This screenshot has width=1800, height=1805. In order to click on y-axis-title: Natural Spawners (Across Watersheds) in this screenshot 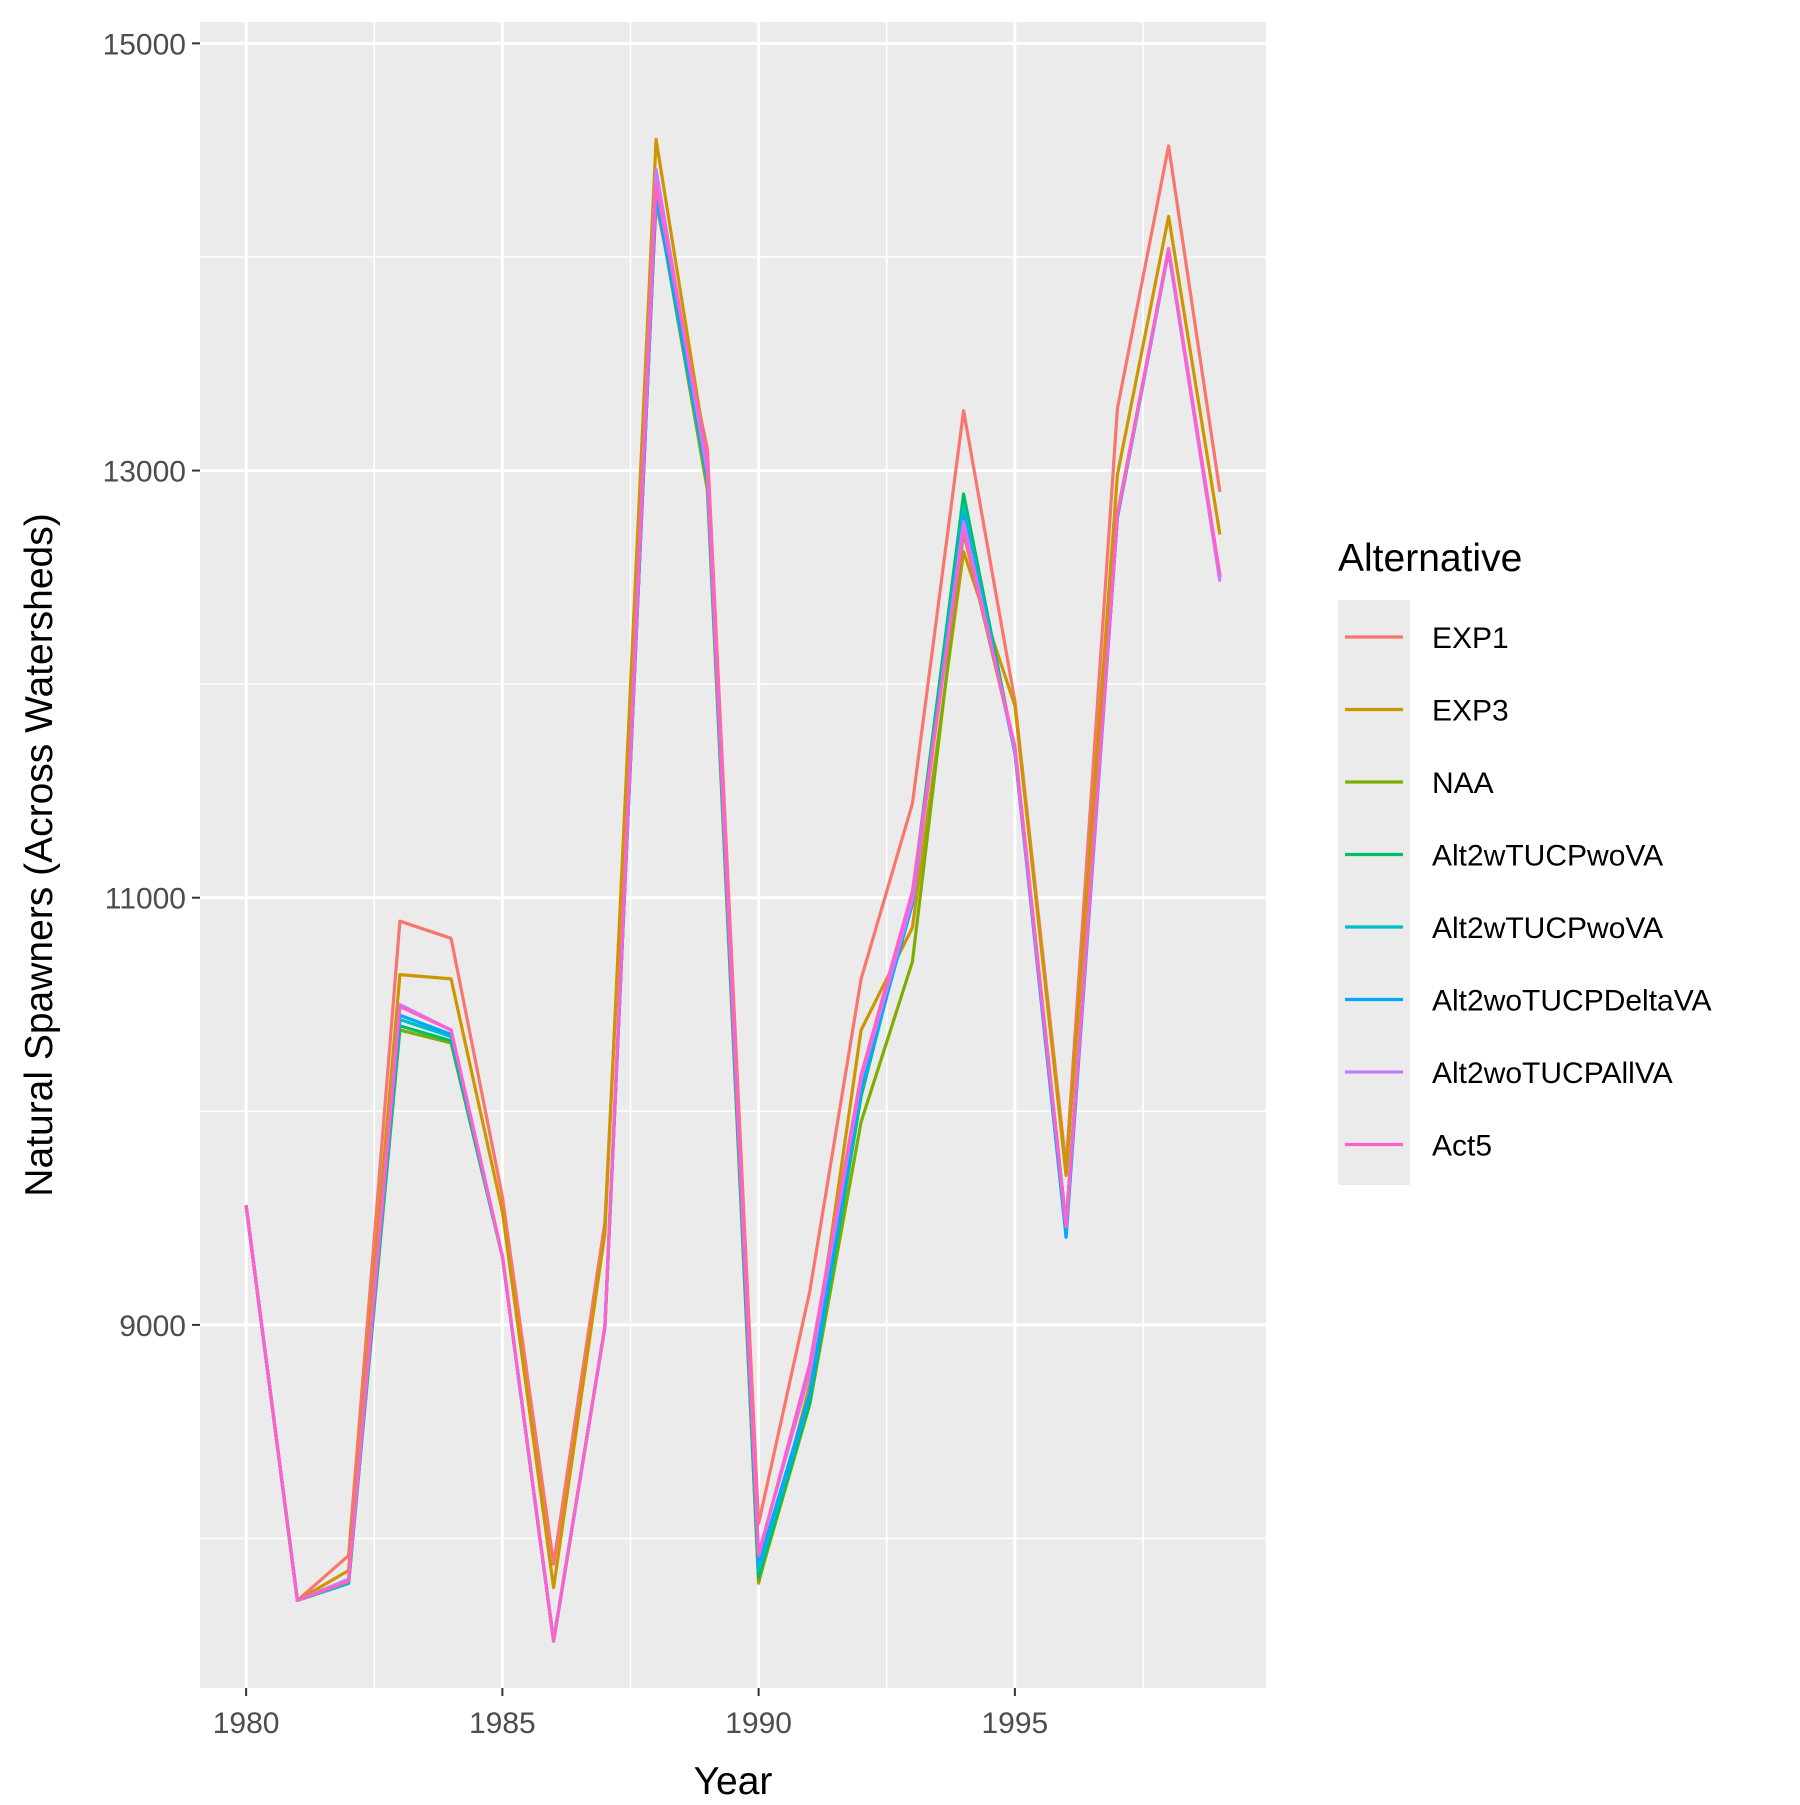, I will do `click(39, 854)`.